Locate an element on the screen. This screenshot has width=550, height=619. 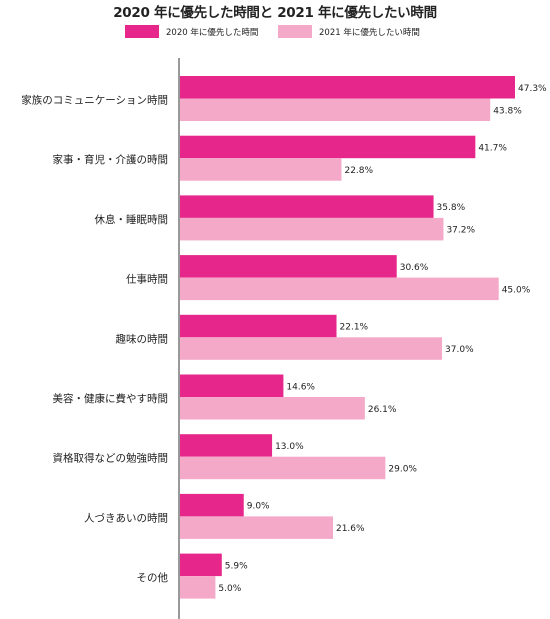
legend-label-2021: 2021 年に優先したい時間 is located at coordinates (369, 32).